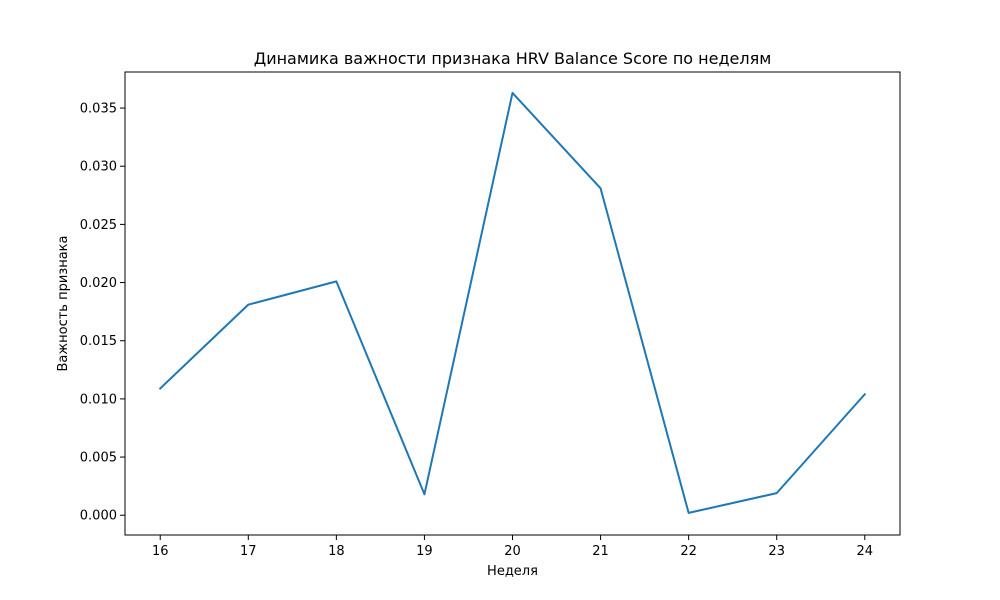  I want to click on x-tick-label: 21, so click(600, 551).